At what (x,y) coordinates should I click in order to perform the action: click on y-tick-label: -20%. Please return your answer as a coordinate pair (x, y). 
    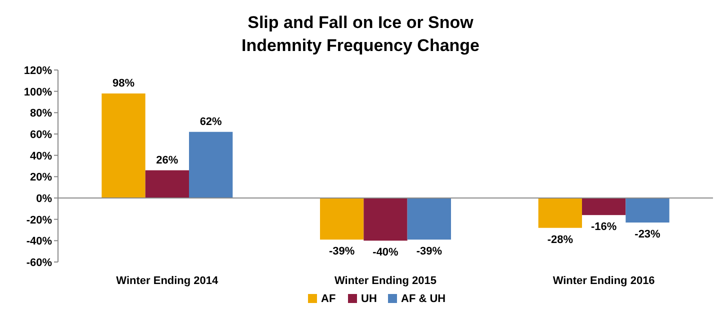
    Looking at the image, I should click on (39, 220).